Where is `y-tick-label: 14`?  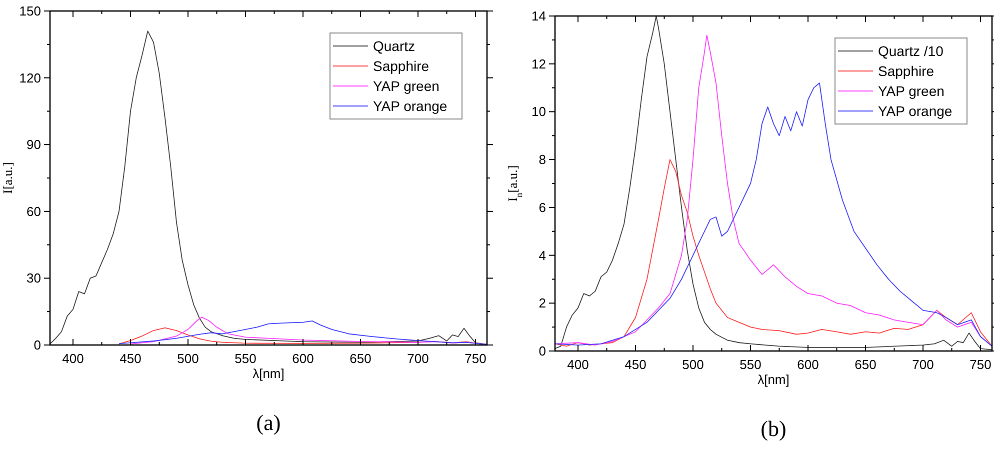
y-tick-label: 14 is located at coordinates (539, 16).